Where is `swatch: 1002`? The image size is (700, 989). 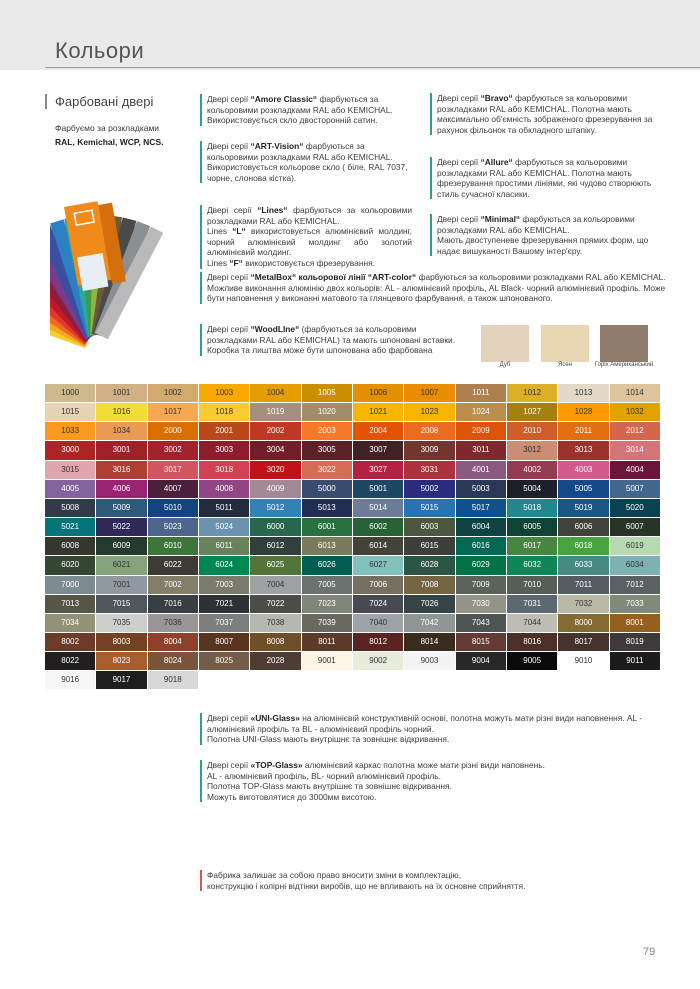 swatch: 1002 is located at coordinates (172, 393).